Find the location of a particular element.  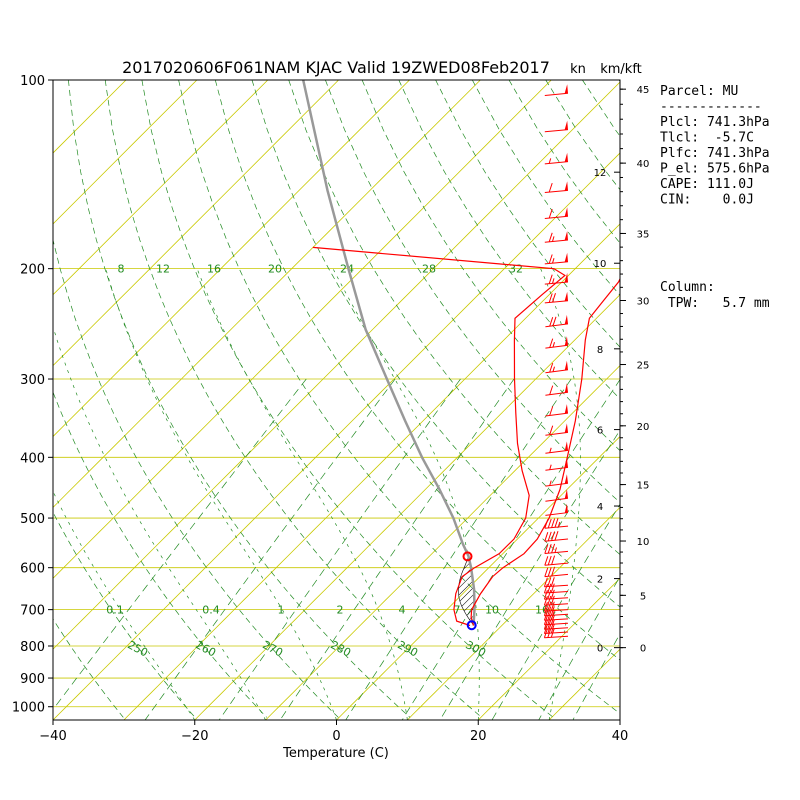

km-tick-label: 10 is located at coordinates (600, 264).